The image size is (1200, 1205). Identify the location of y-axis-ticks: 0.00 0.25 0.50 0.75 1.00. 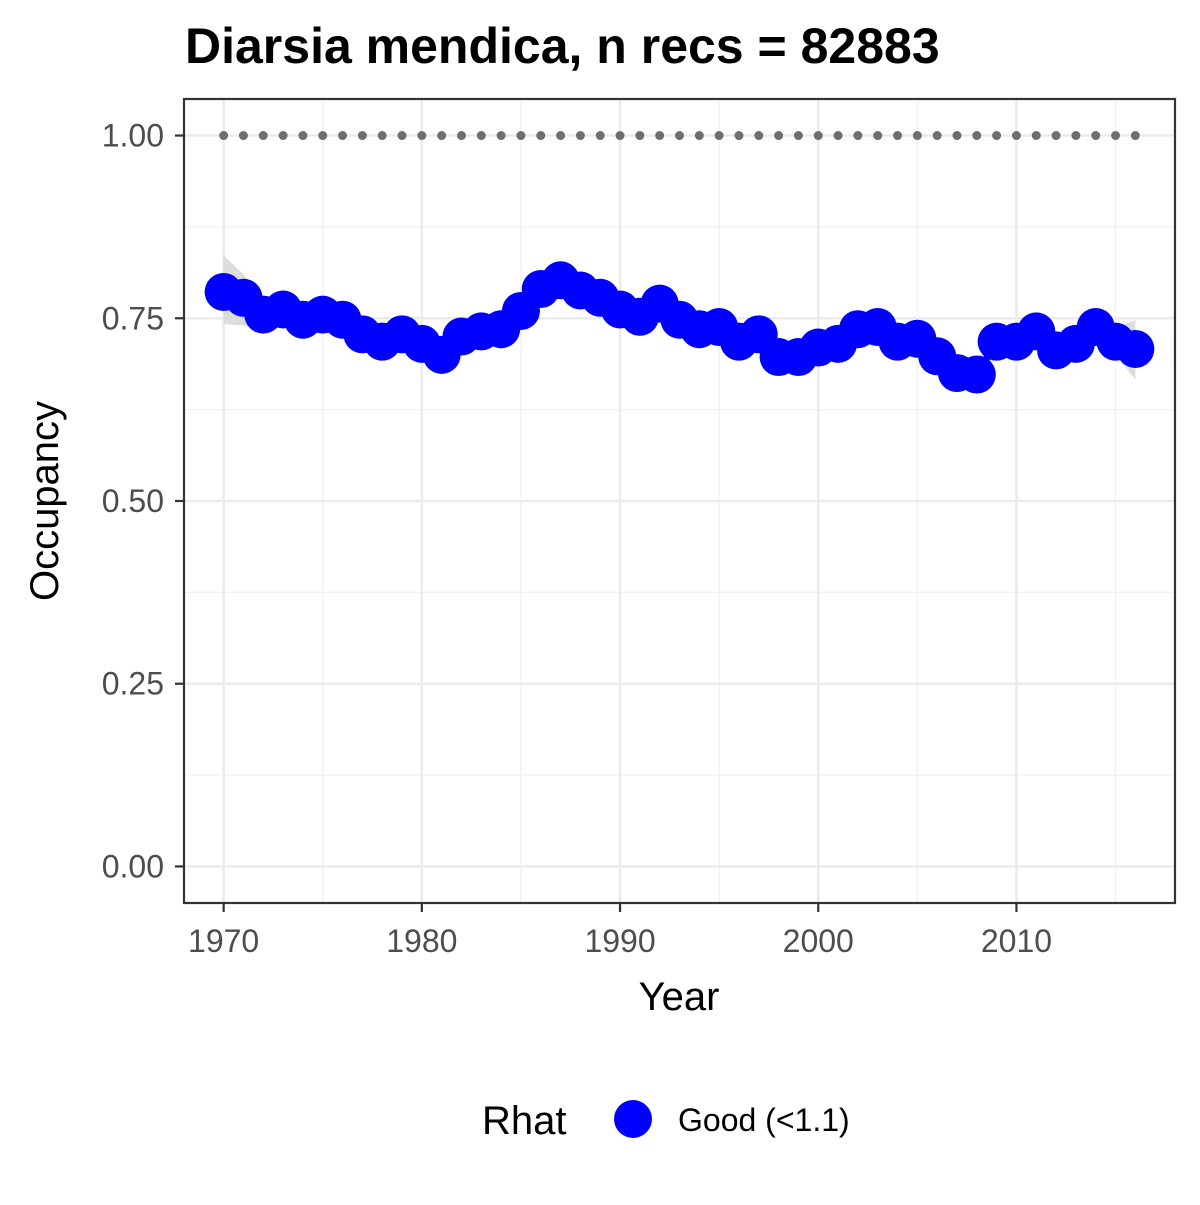
(143, 501).